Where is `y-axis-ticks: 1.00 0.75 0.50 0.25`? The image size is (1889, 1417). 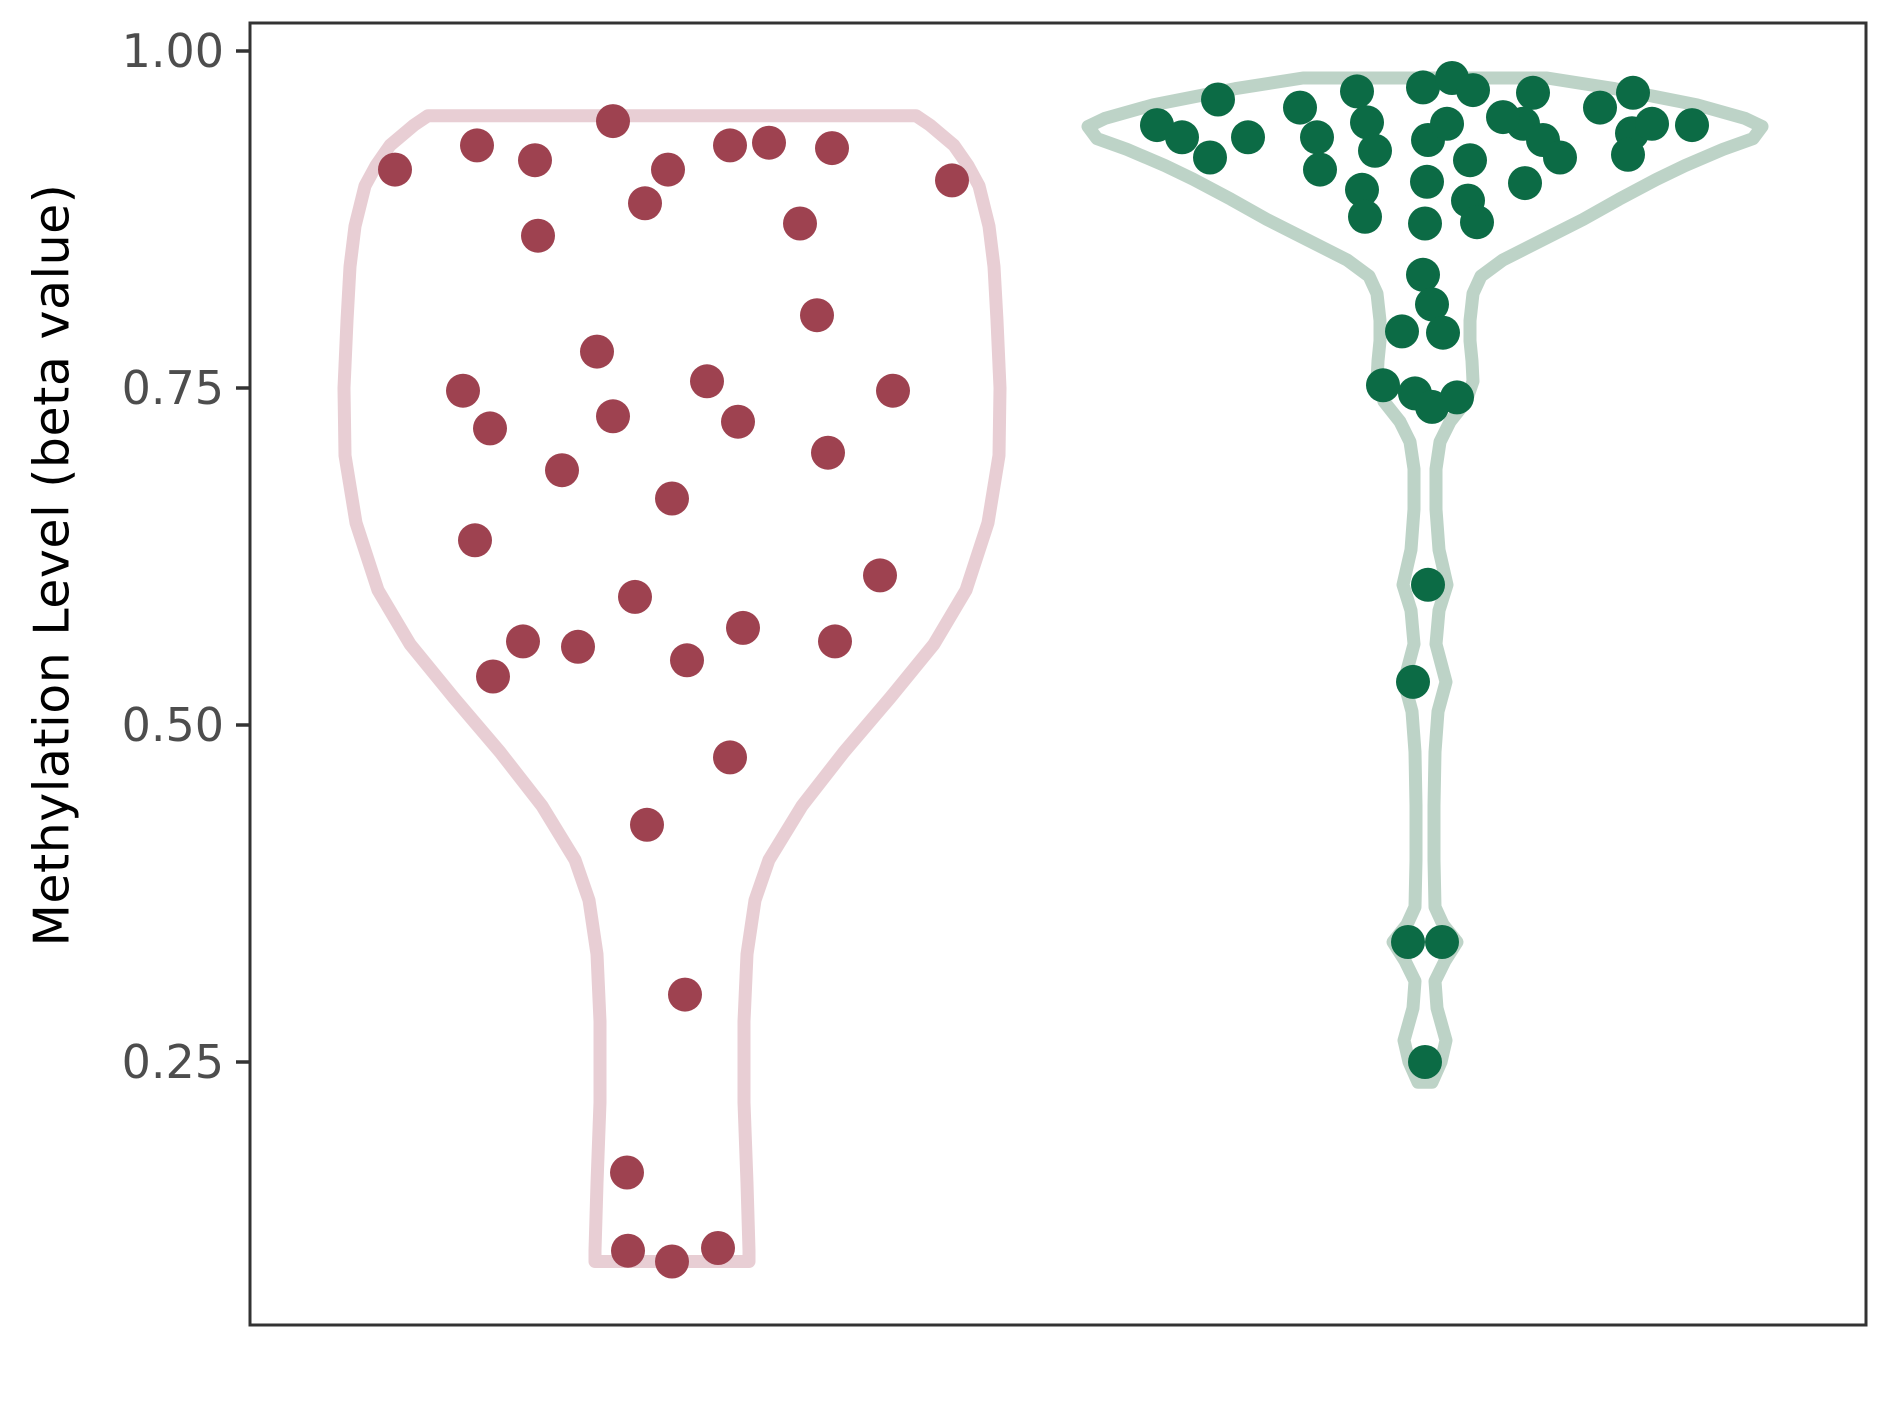
y-axis-ticks: 1.00 0.75 0.50 0.25 is located at coordinates (186, 556).